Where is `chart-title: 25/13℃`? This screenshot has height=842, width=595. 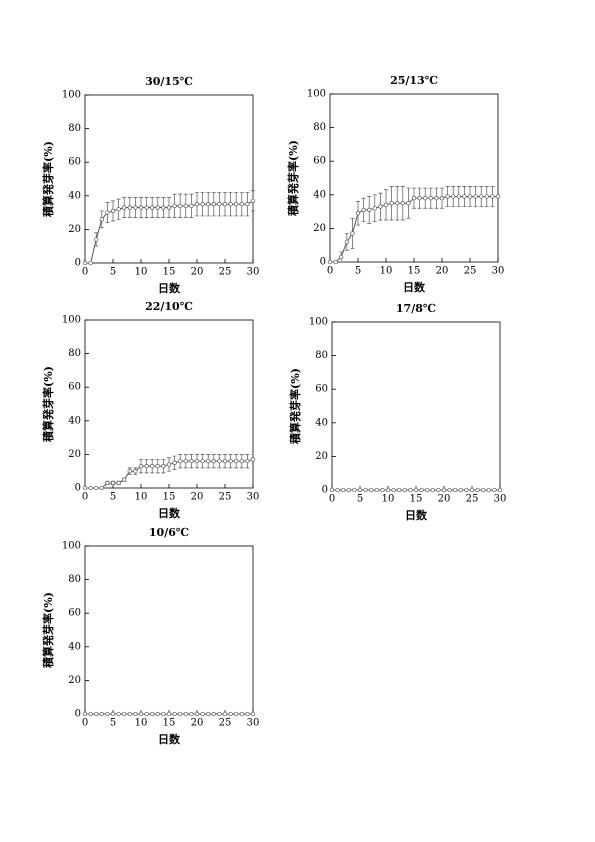
chart-title: 25/13℃ is located at coordinates (414, 80).